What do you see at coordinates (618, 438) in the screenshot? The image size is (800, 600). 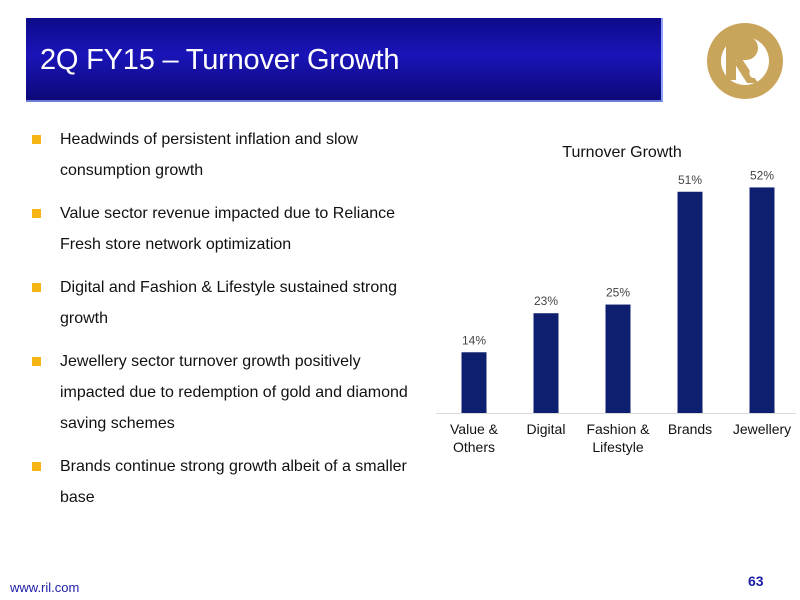 I see `category-label-2: Fashion & Lifestyle` at bounding box center [618, 438].